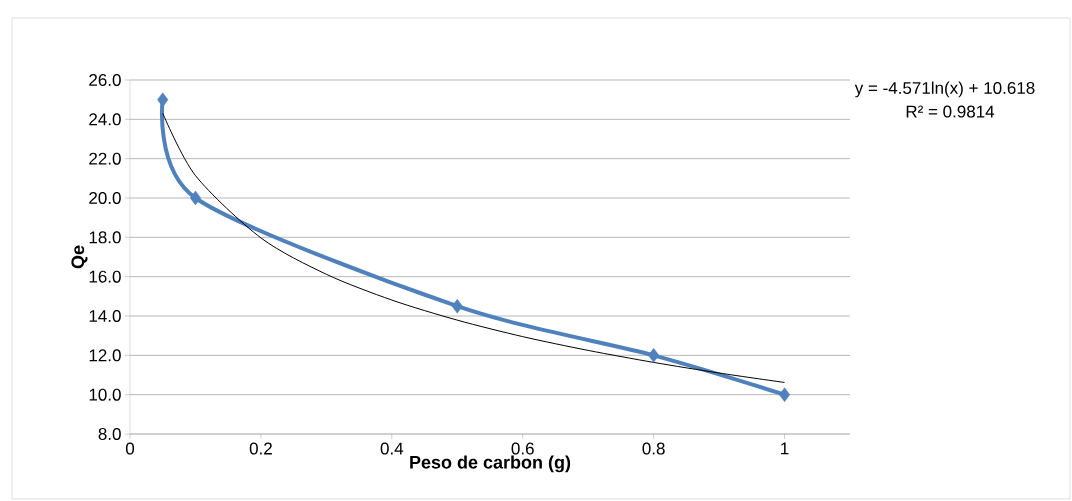  What do you see at coordinates (522, 448) in the screenshot?
I see `x-tick-label: 0.6` at bounding box center [522, 448].